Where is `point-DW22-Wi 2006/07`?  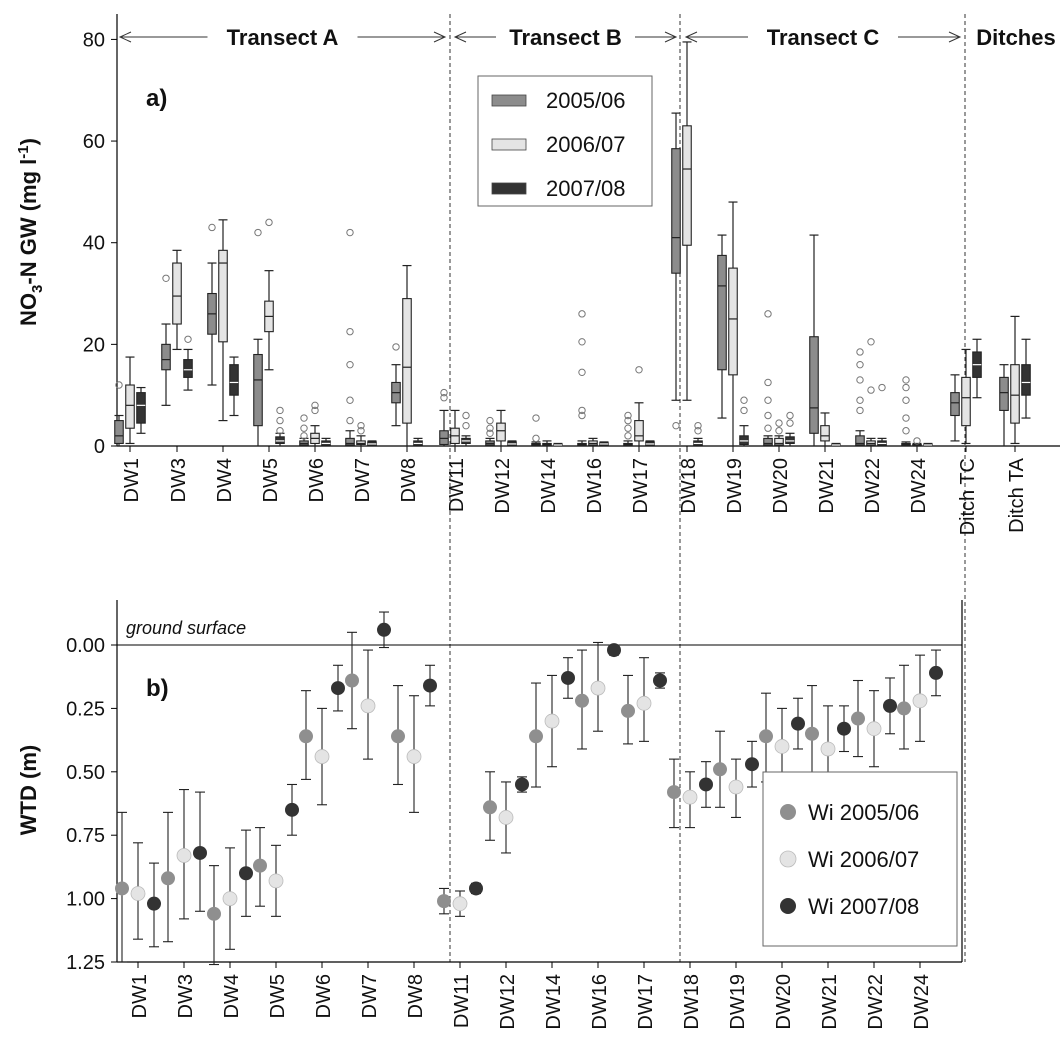
point-DW22-Wi 2006/07 is located at coordinates (874, 729).